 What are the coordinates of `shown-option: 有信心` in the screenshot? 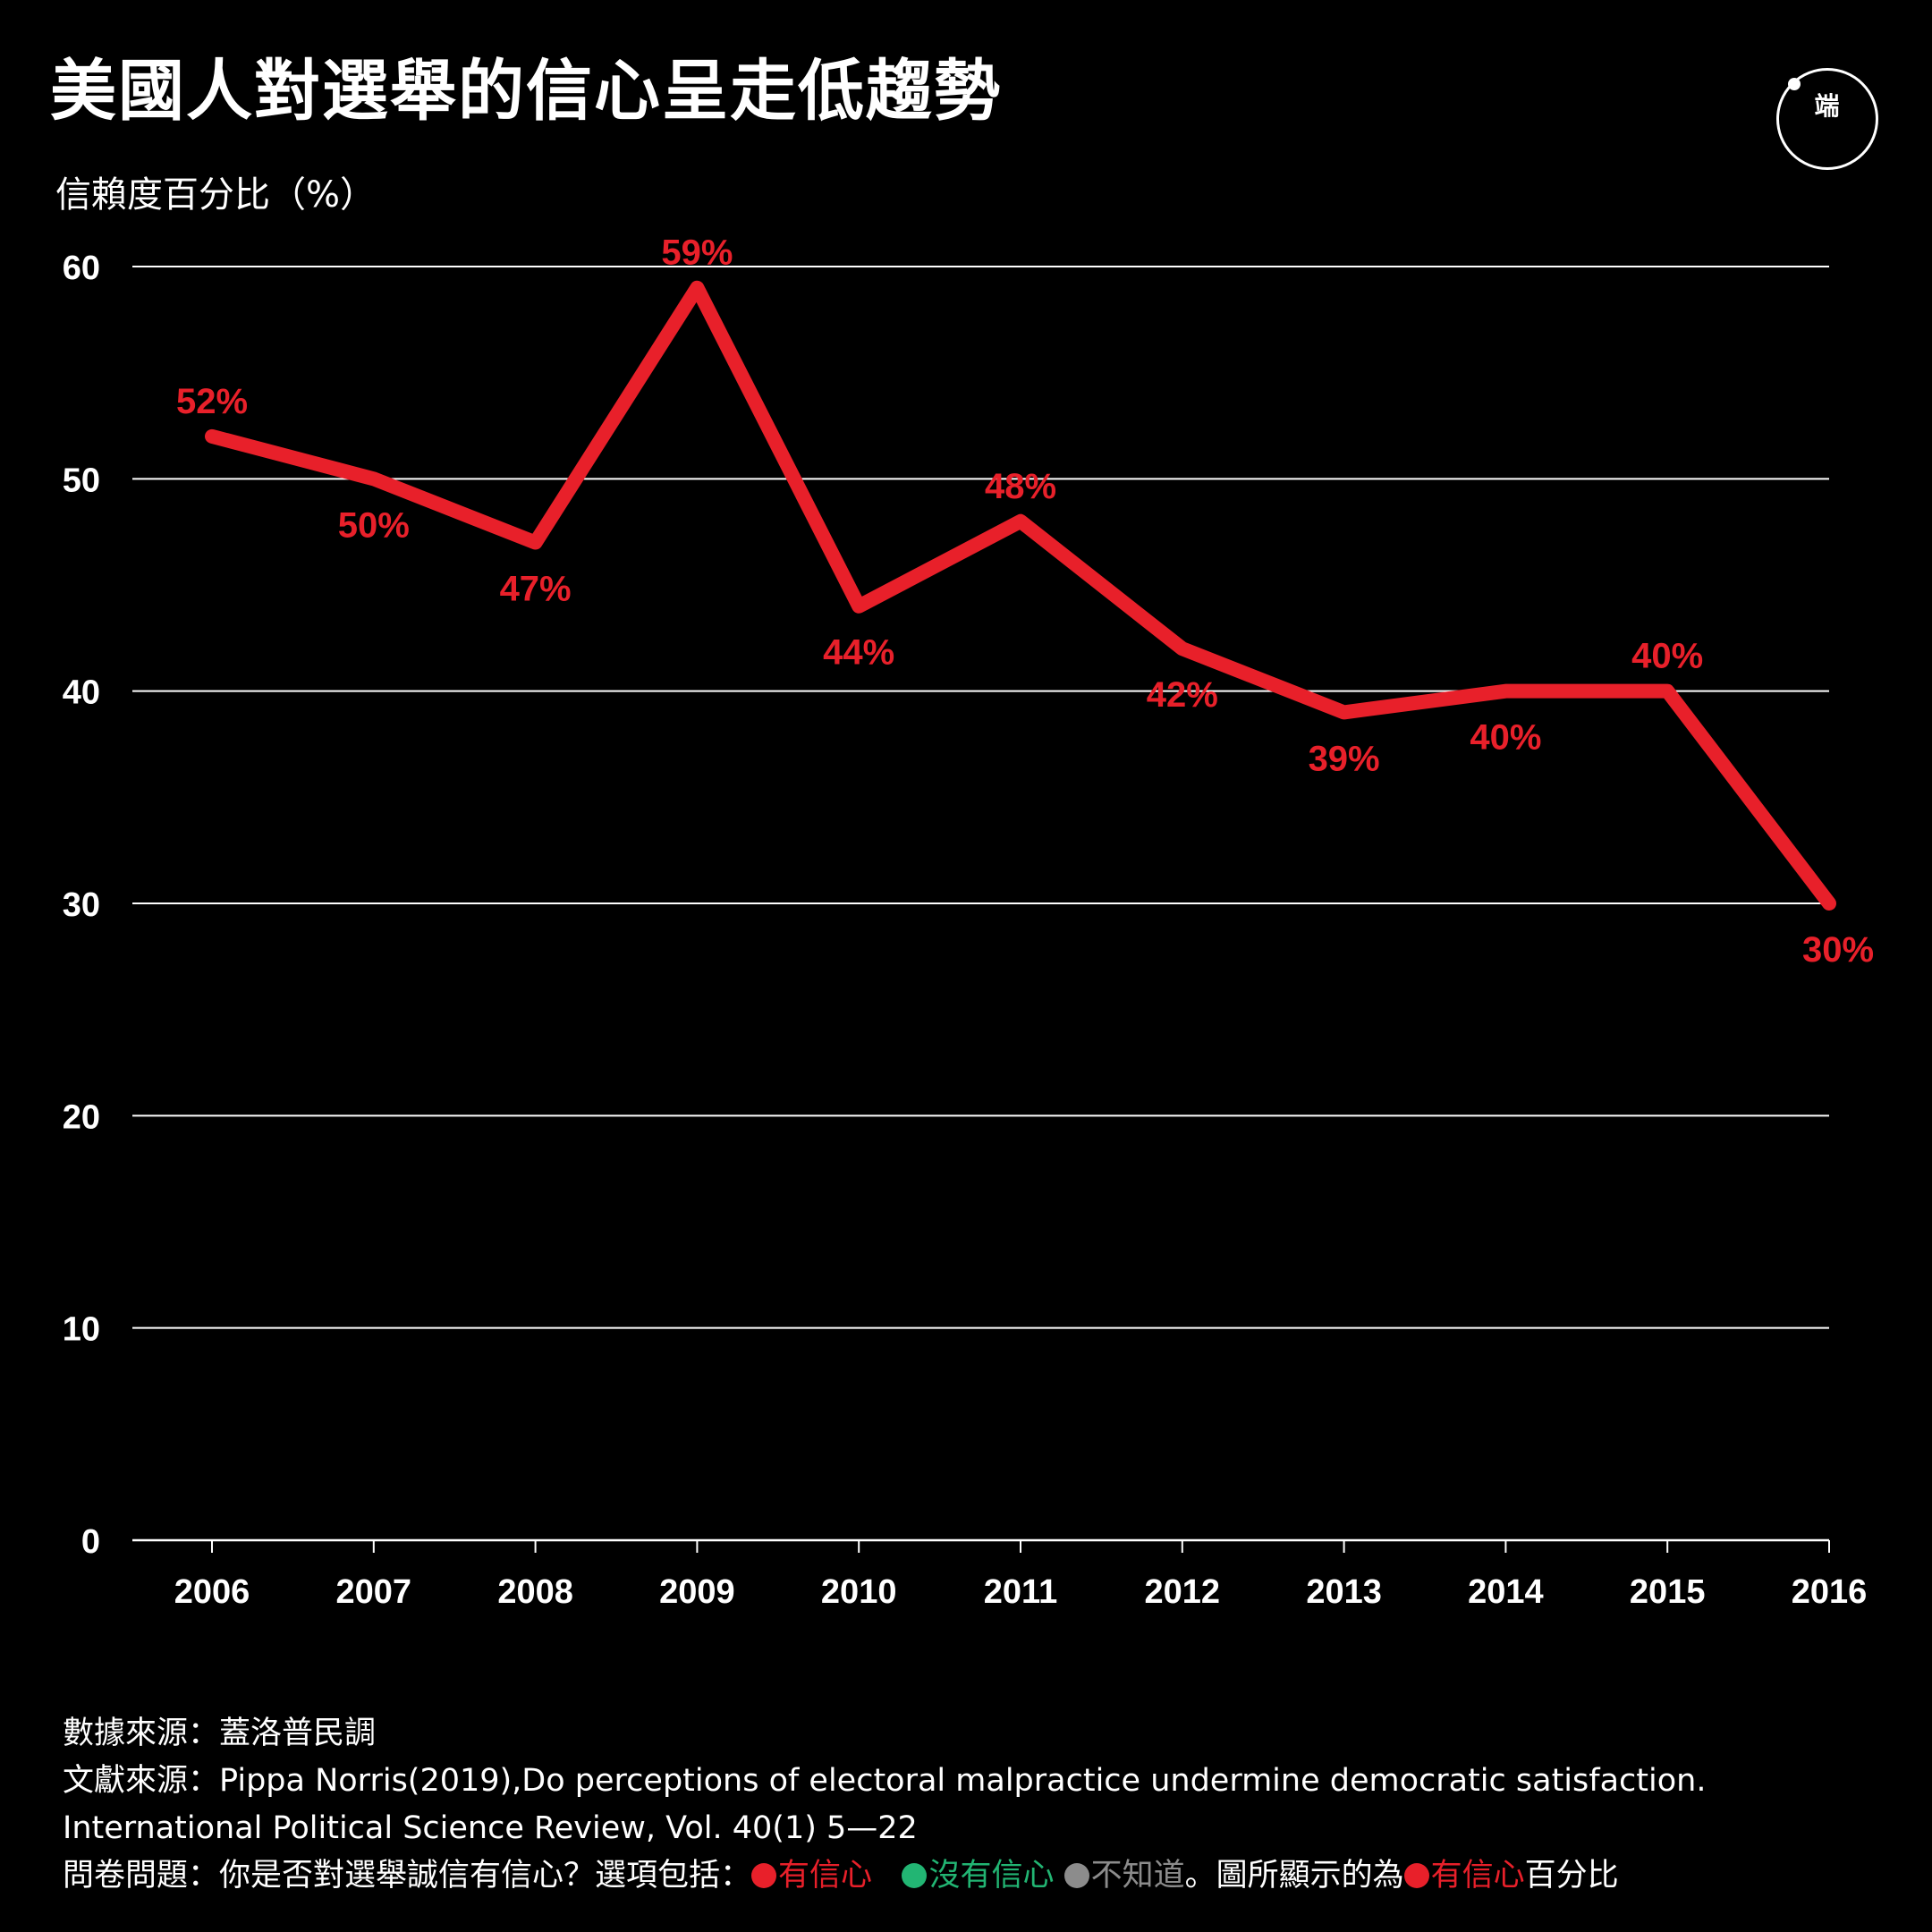 It's located at (1477, 1876).